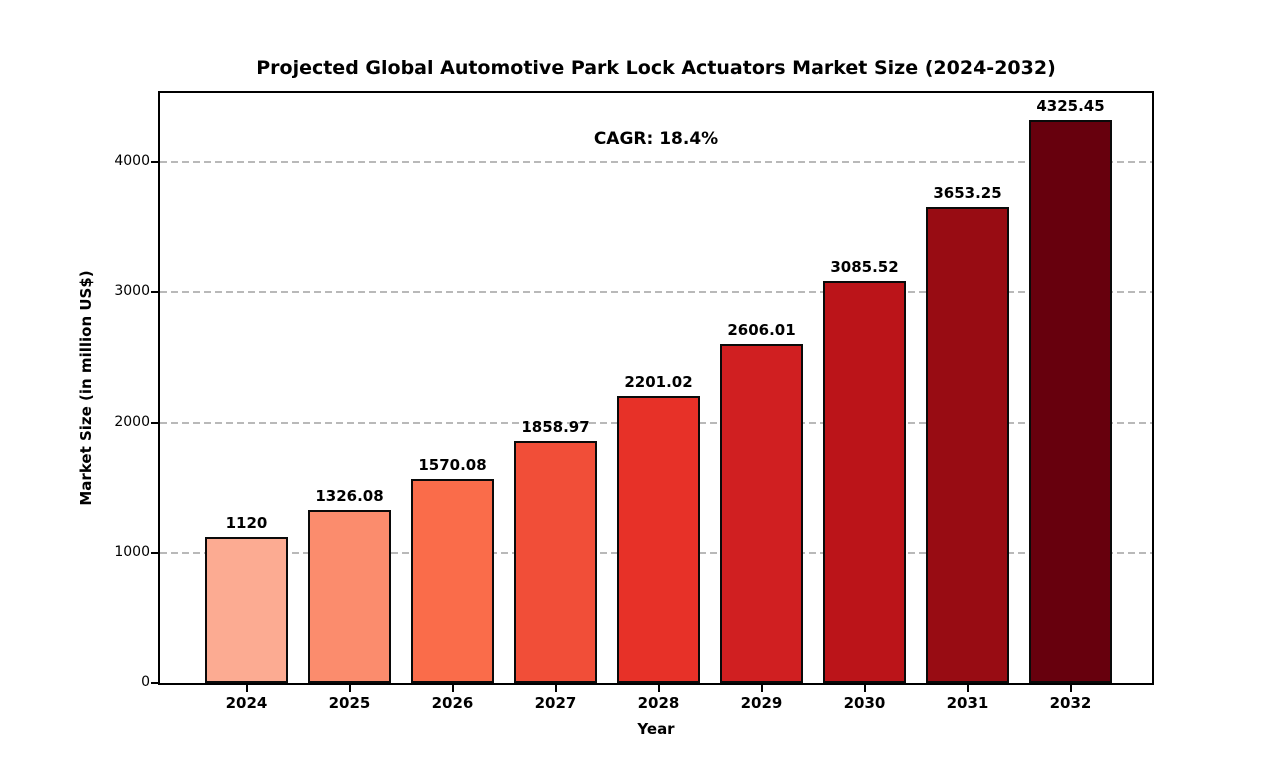  What do you see at coordinates (349, 496) in the screenshot?
I see `bar-value-label-2025: 1326.08` at bounding box center [349, 496].